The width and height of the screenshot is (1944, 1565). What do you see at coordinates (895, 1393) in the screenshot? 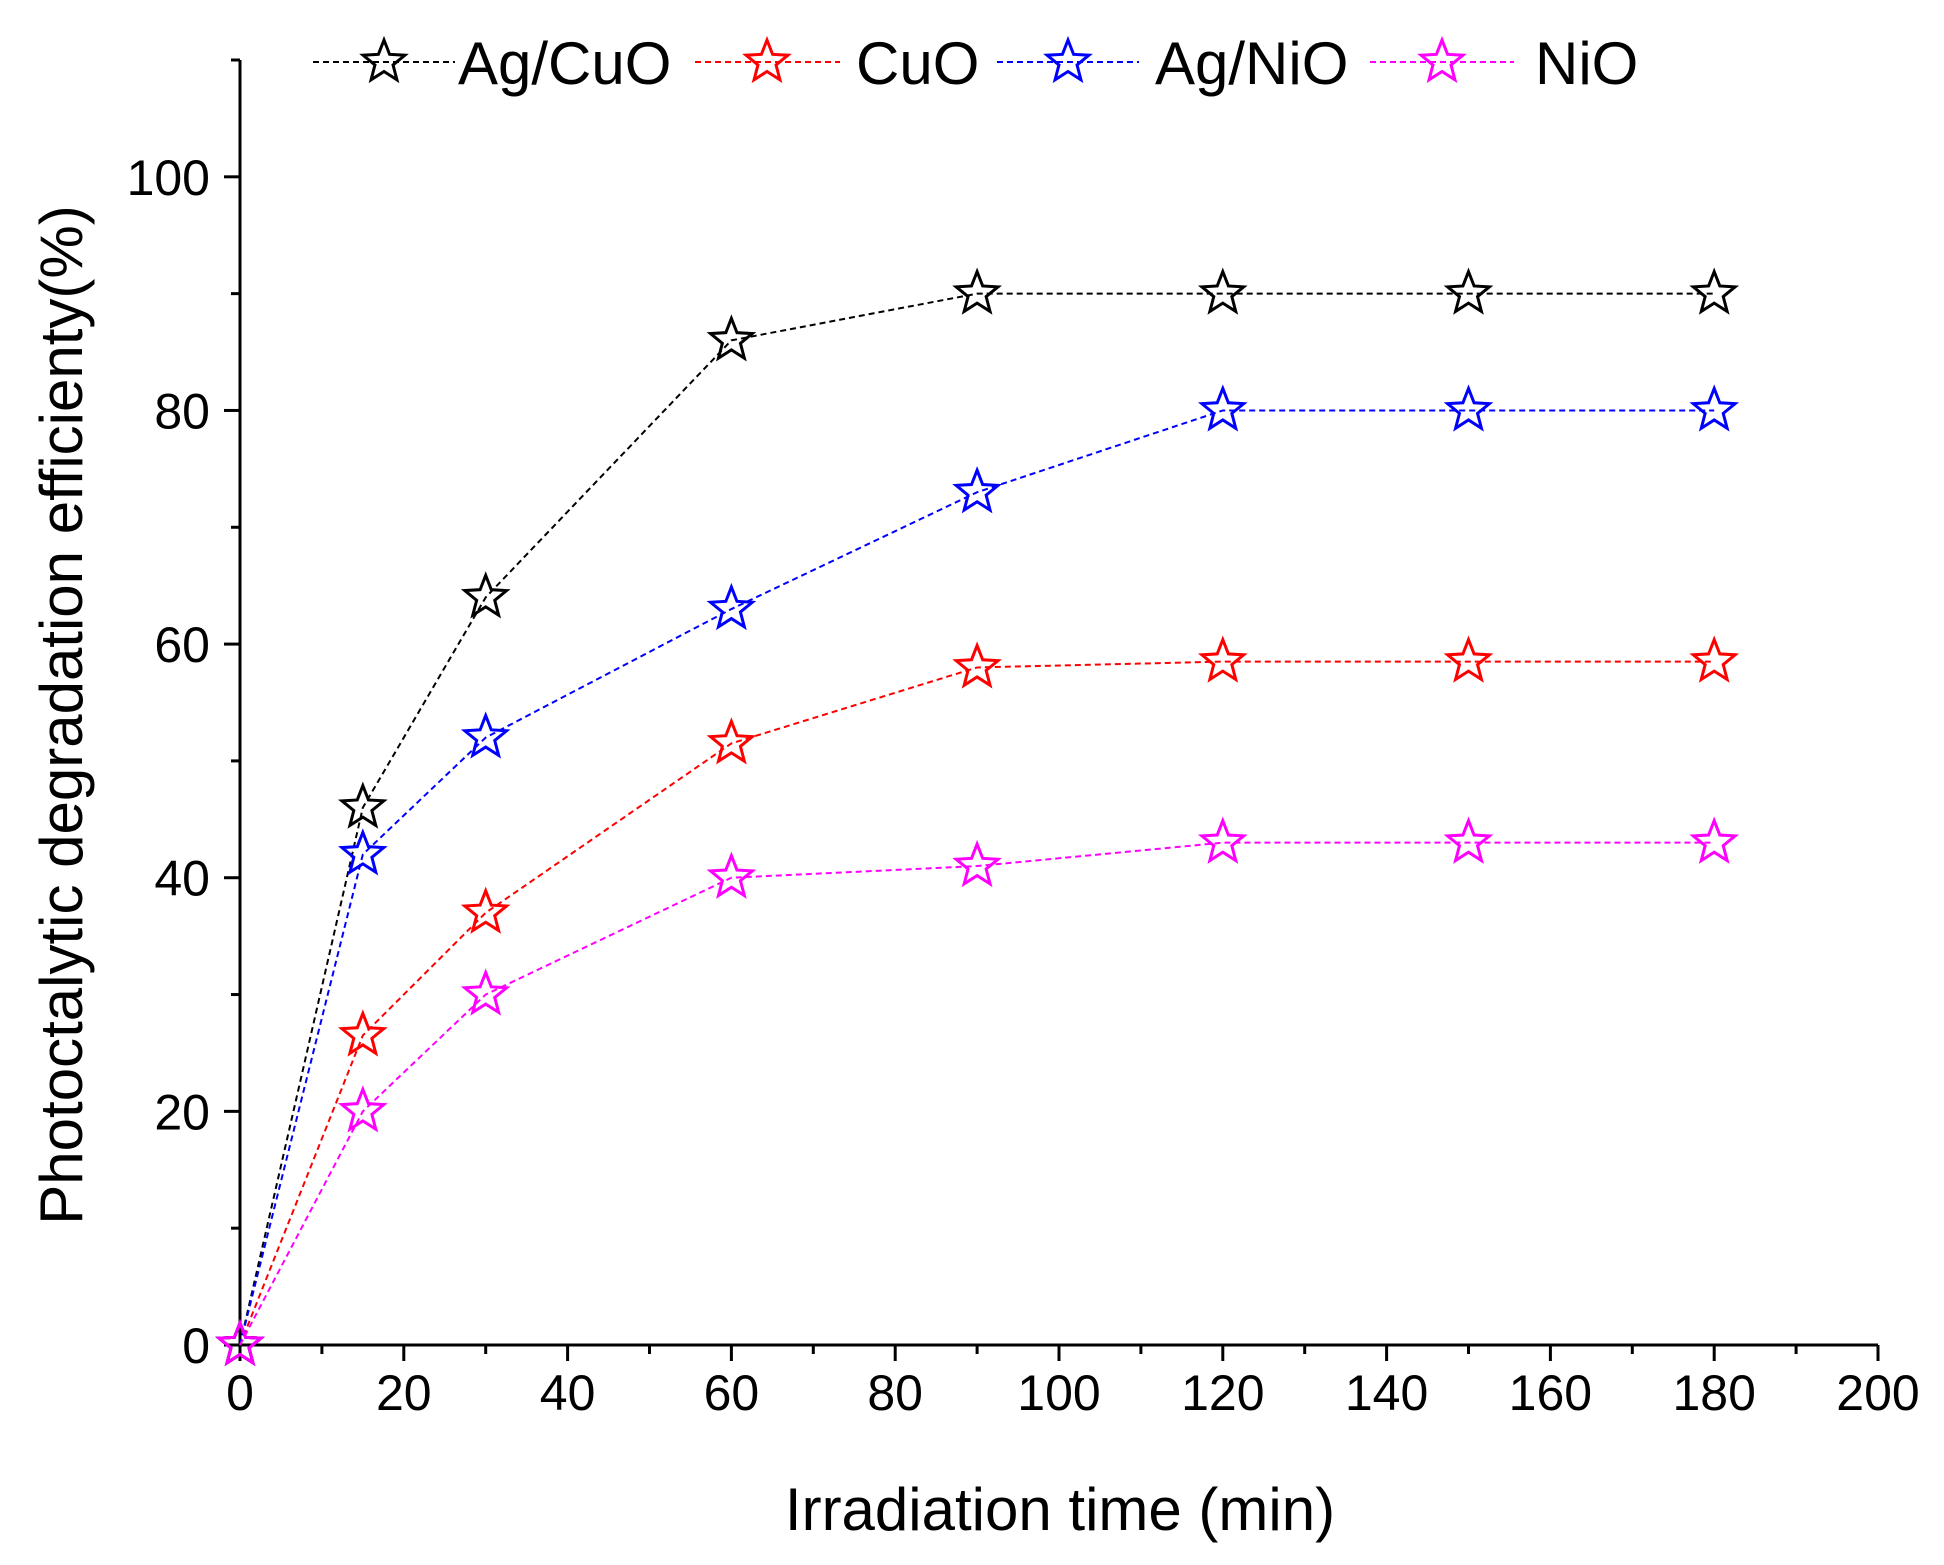
I see `x-tick-label: 80` at bounding box center [895, 1393].